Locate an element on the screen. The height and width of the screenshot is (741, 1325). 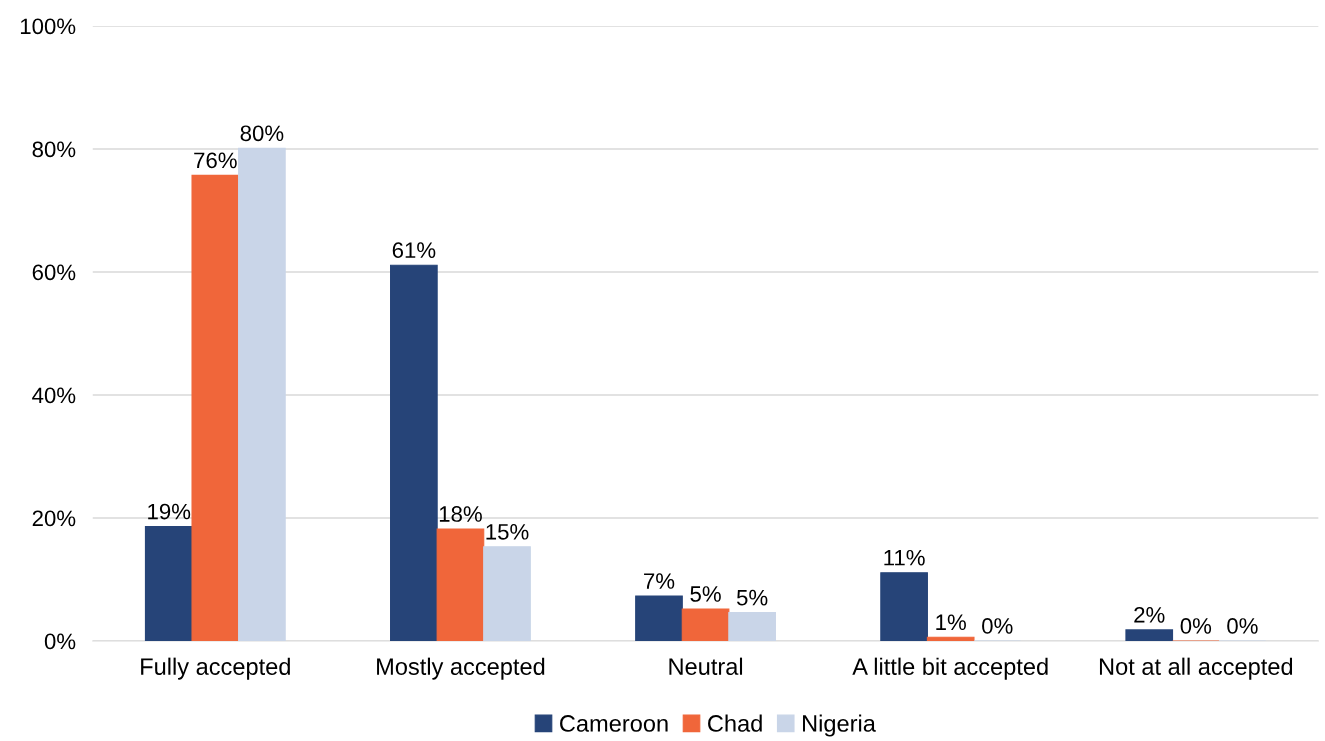
y-tick-label: 40% is located at coordinates (54, 395).